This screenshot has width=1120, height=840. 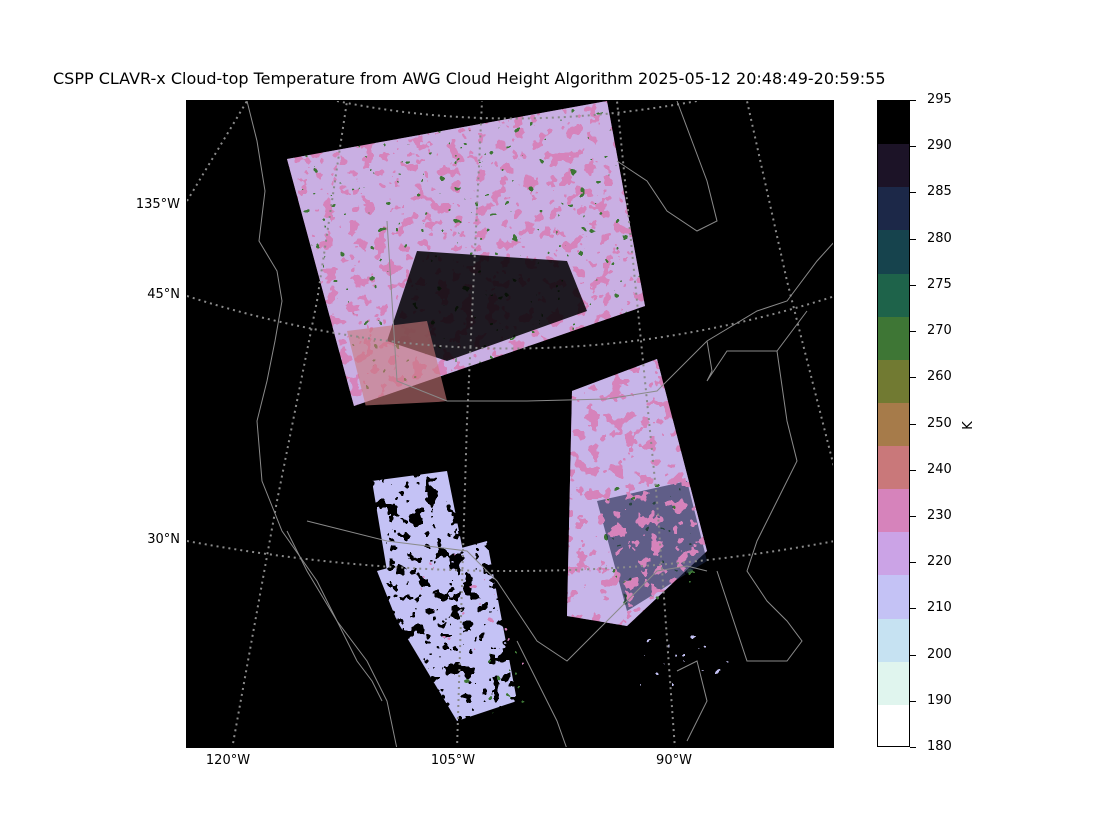 What do you see at coordinates (939, 377) in the screenshot?
I see `colorbar-tick-label: 260` at bounding box center [939, 377].